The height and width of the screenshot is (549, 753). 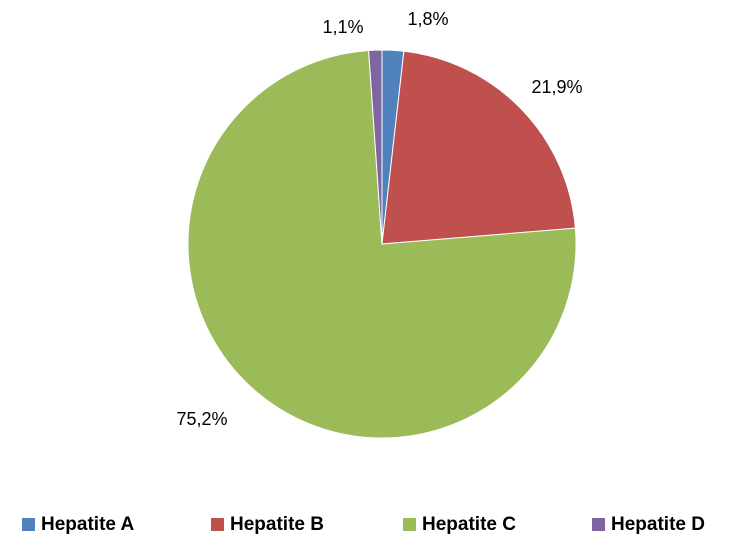 What do you see at coordinates (201, 419) in the screenshot?
I see `data-label: 75,2%` at bounding box center [201, 419].